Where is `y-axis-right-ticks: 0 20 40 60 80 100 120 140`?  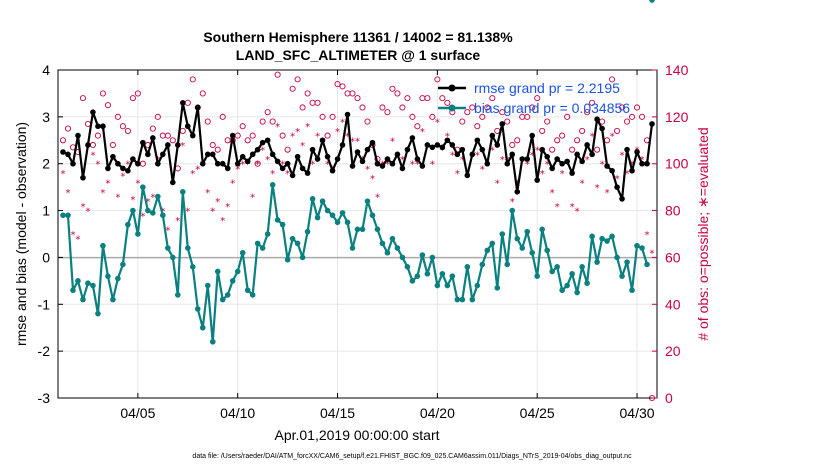 y-axis-right-ticks: 0 20 40 60 80 100 120 140 is located at coordinates (670, 234).